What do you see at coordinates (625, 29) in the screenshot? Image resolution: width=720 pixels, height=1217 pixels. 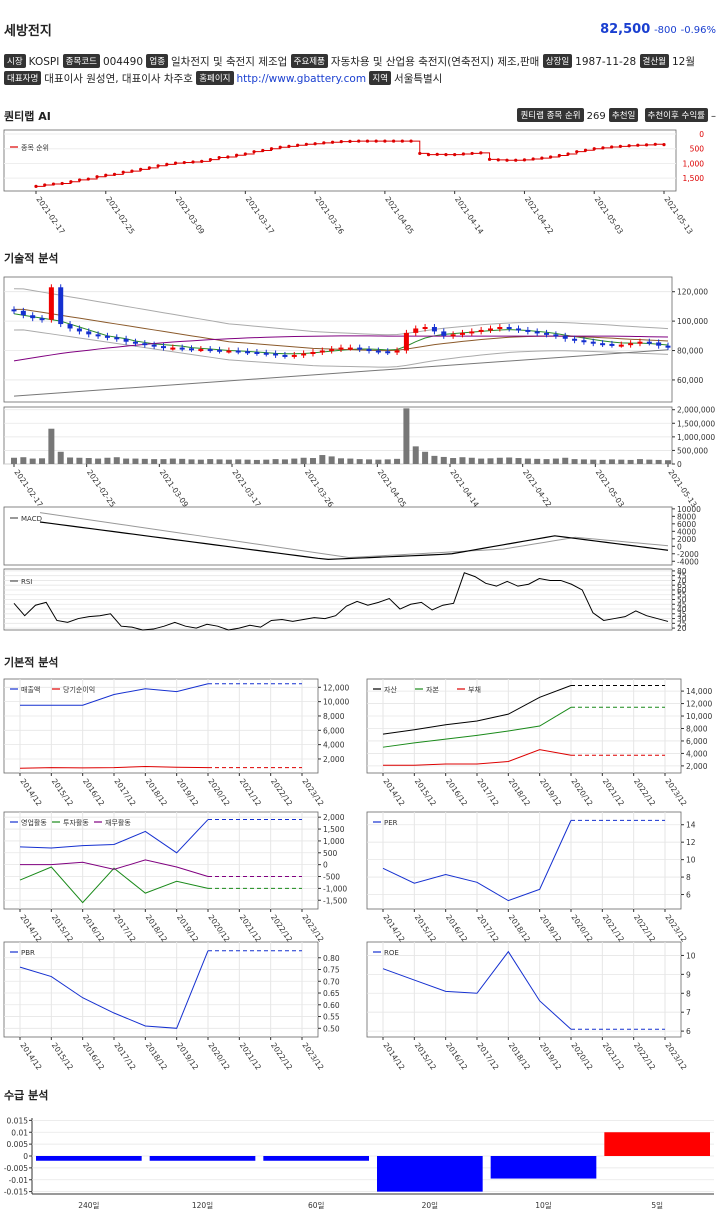 I see `current-price: 82,500` at bounding box center [625, 29].